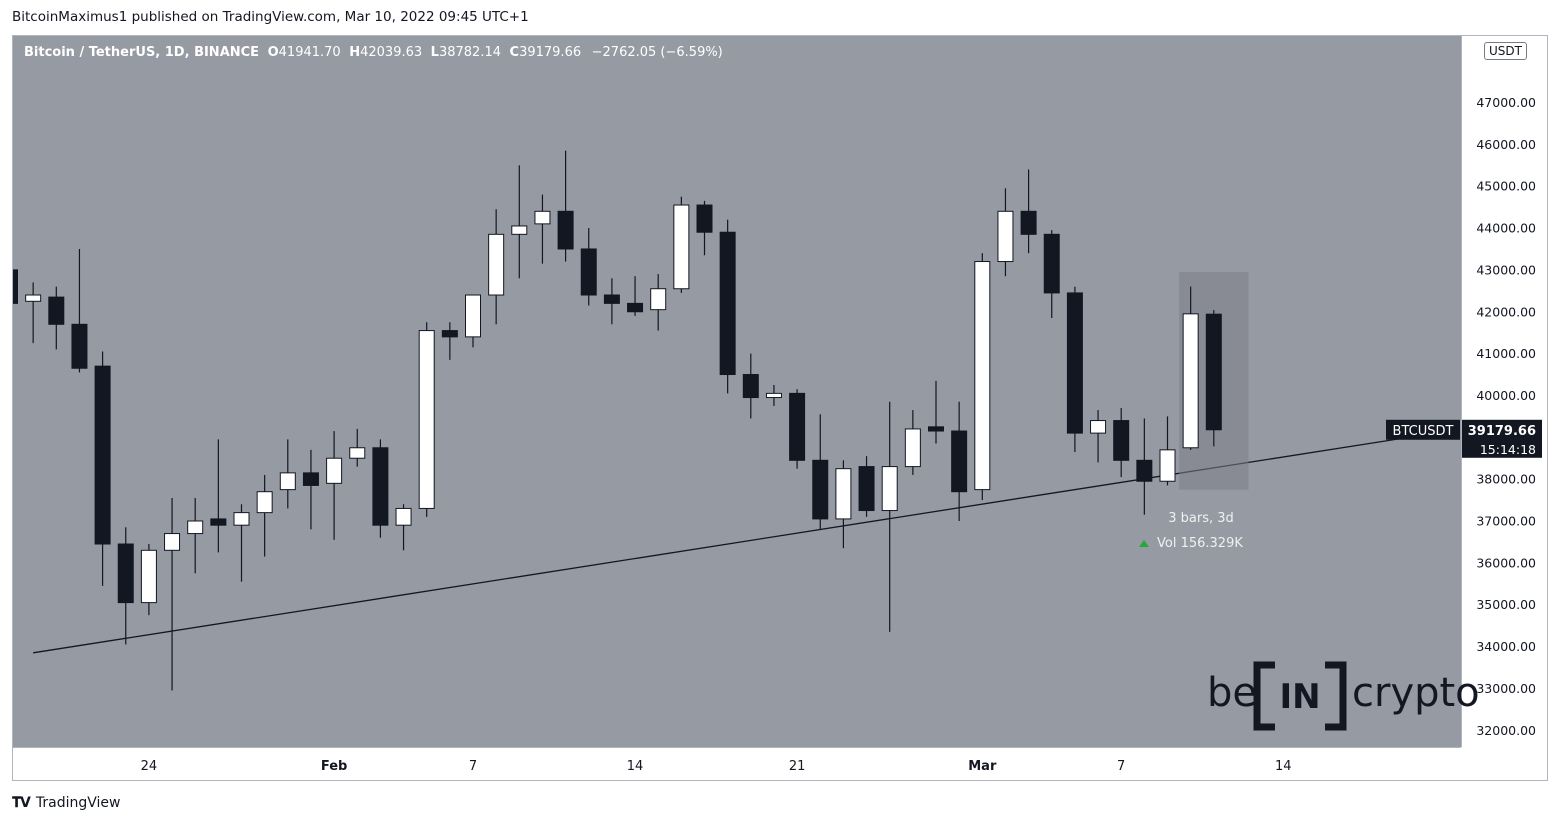 The image size is (1561, 826). Describe the element at coordinates (1416, 693) in the screenshot. I see `watermark-crypto: crypto` at that location.